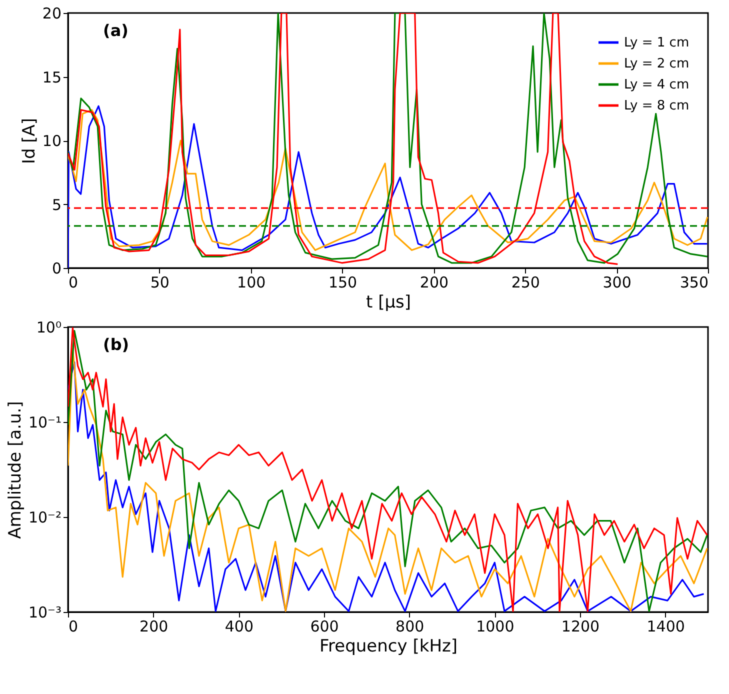  Describe the element at coordinates (57, 269) in the screenshot. I see `y-tick-label: 0` at that location.